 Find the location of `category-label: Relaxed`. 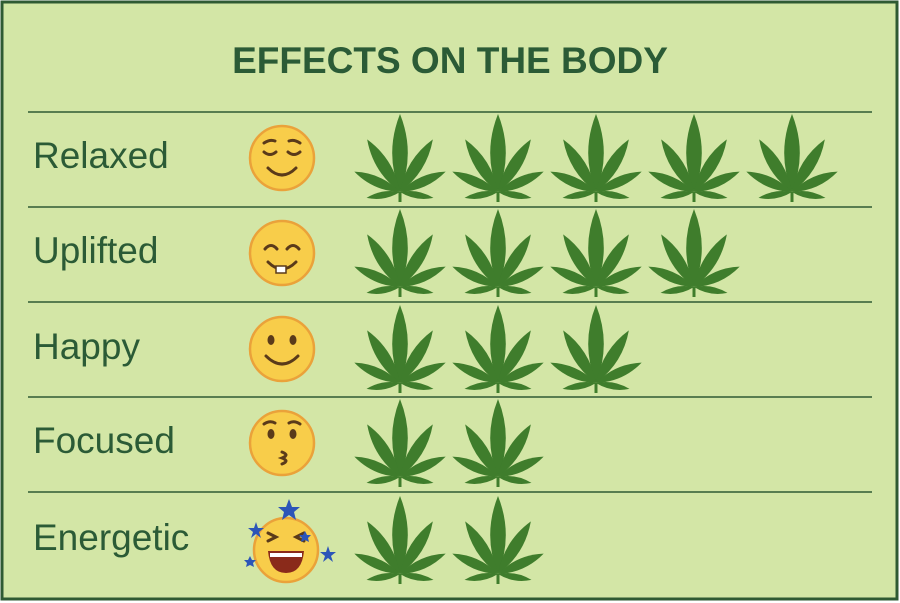

category-label: Relaxed is located at coordinates (101, 155).